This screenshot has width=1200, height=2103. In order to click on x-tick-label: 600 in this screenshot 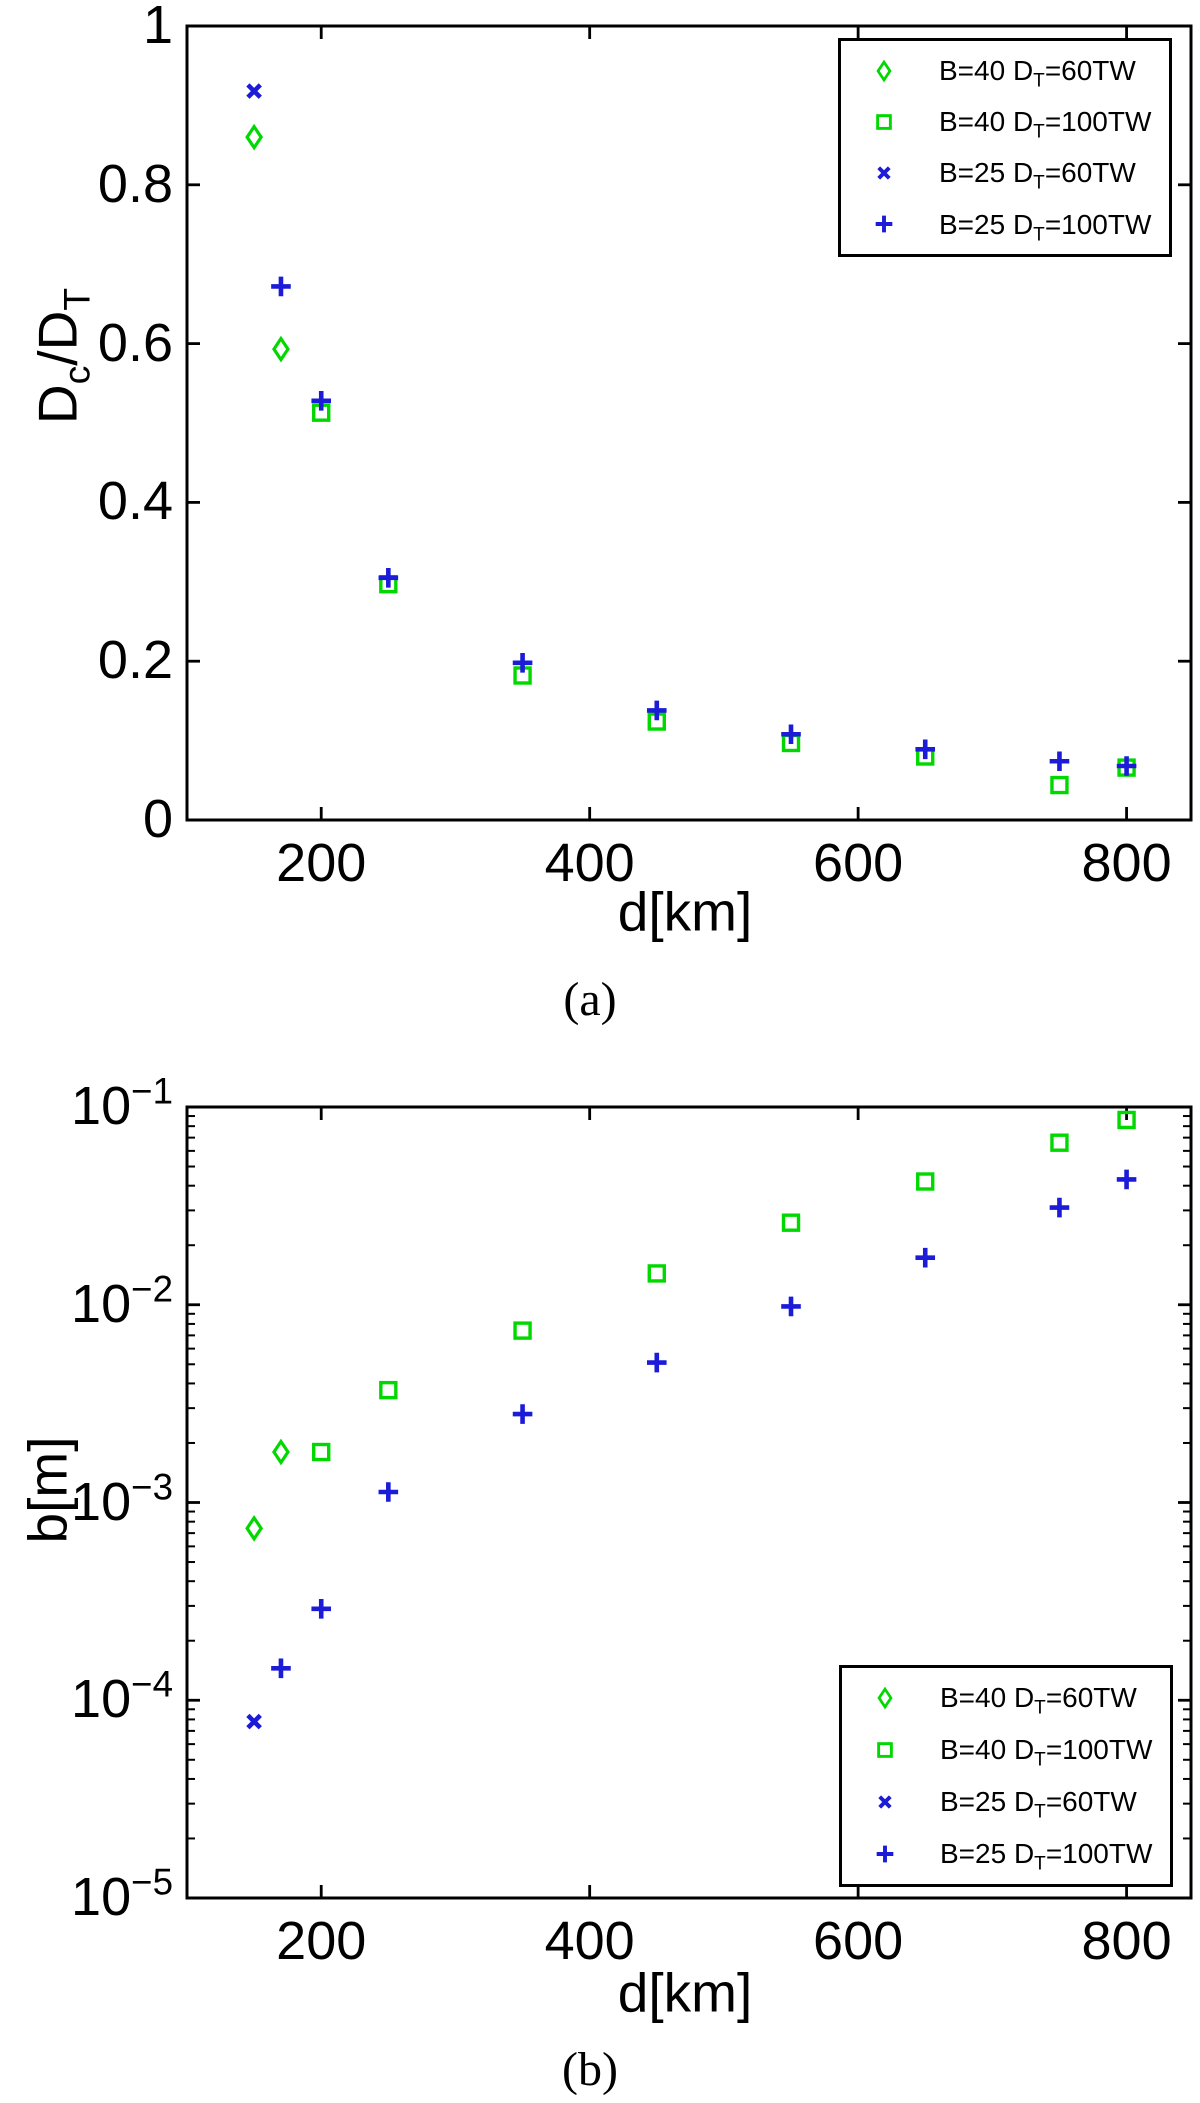, I will do `click(858, 1941)`.